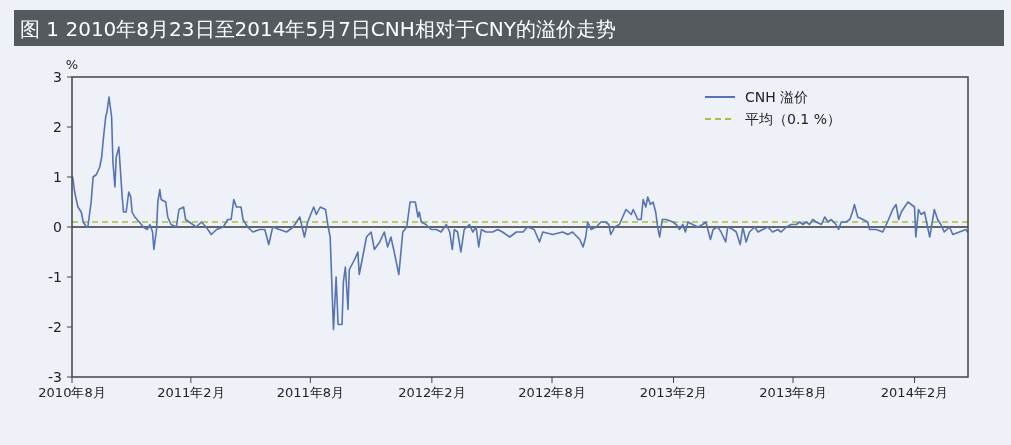 The height and width of the screenshot is (445, 1011). What do you see at coordinates (673, 392) in the screenshot?
I see `x-tick-label: 2013年2月` at bounding box center [673, 392].